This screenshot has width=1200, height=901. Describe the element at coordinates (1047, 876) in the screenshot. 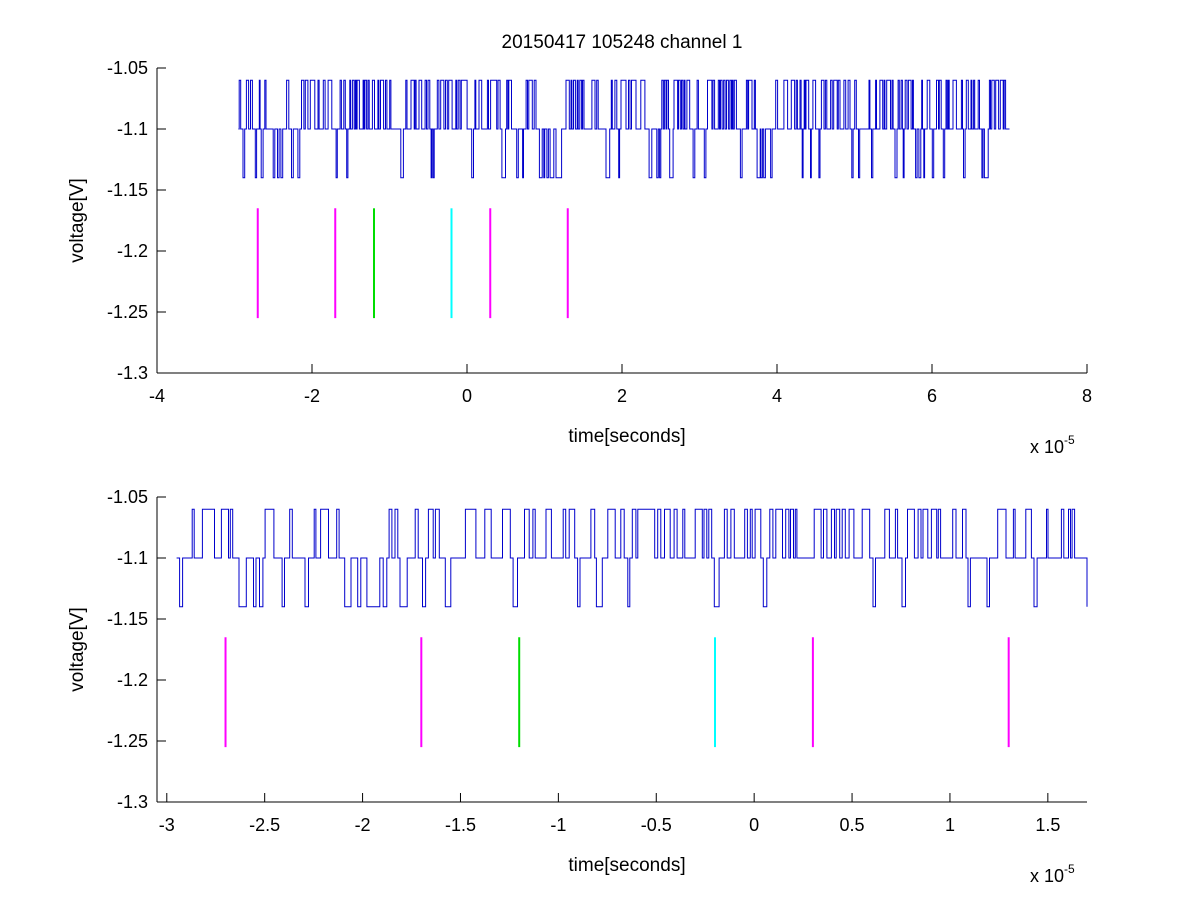

I see `bottom-x-exponent-base: x 10` at that location.